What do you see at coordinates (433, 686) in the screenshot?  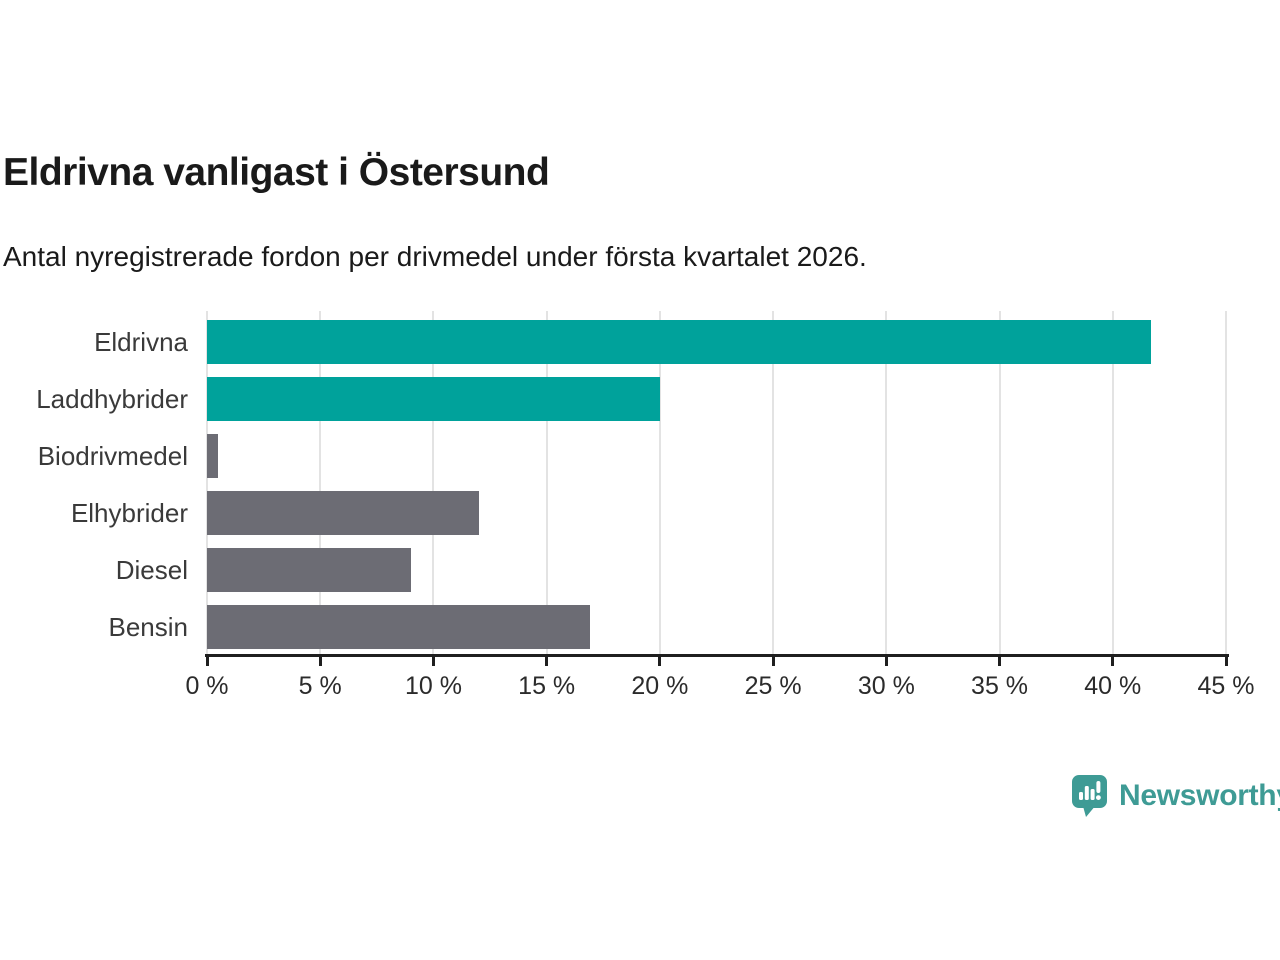 I see `x-tick-label-10: 10 %` at bounding box center [433, 686].